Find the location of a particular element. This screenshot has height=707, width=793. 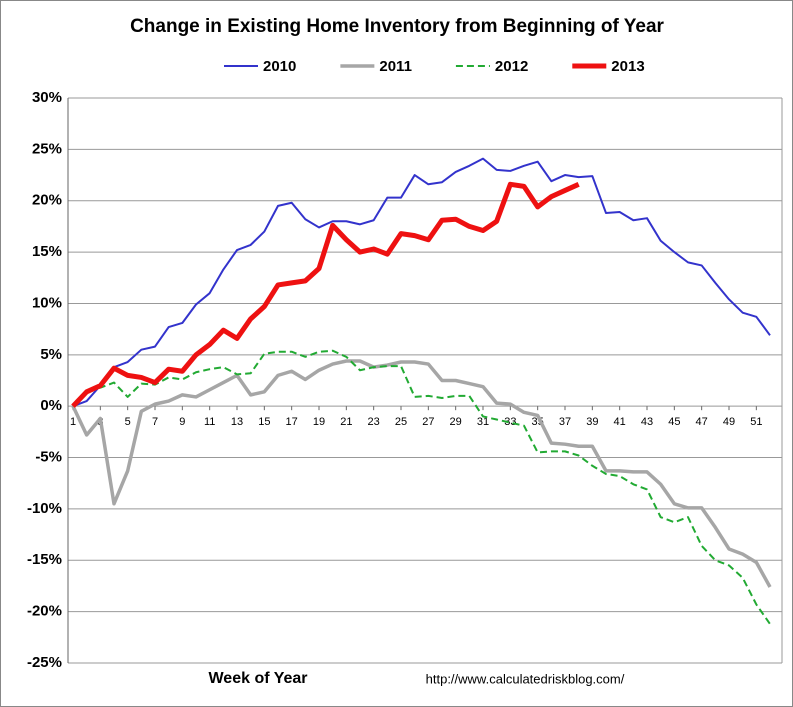

y-tick-label: 5% is located at coordinates (51, 354).